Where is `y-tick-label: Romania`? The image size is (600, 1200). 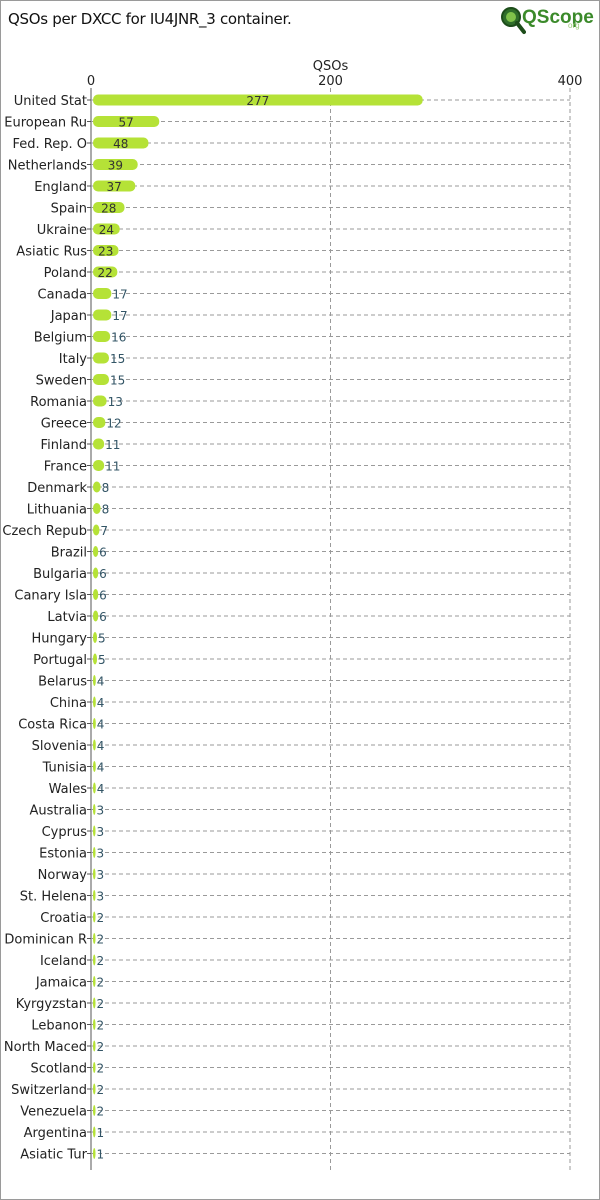 y-tick-label: Romania is located at coordinates (58, 402).